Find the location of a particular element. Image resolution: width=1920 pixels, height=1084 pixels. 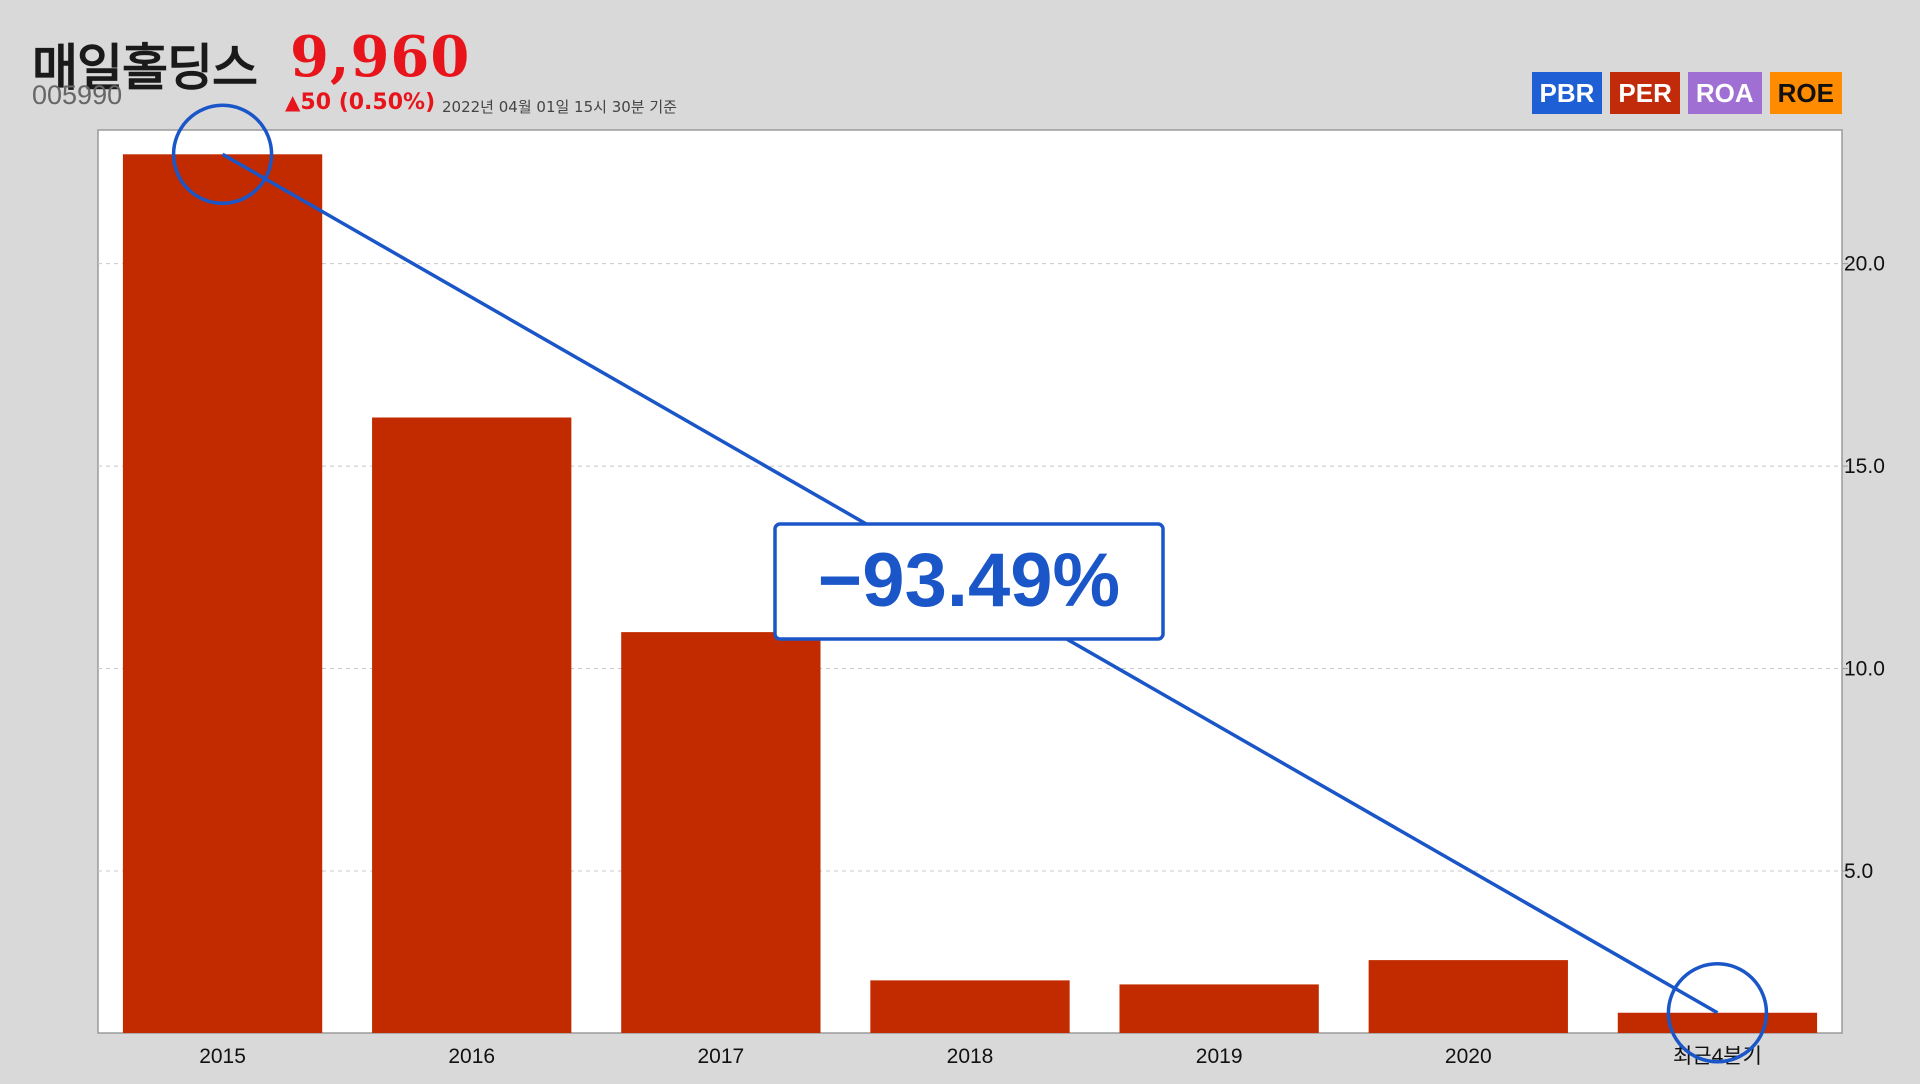

stock-price: 9,960 is located at coordinates (380, 57).